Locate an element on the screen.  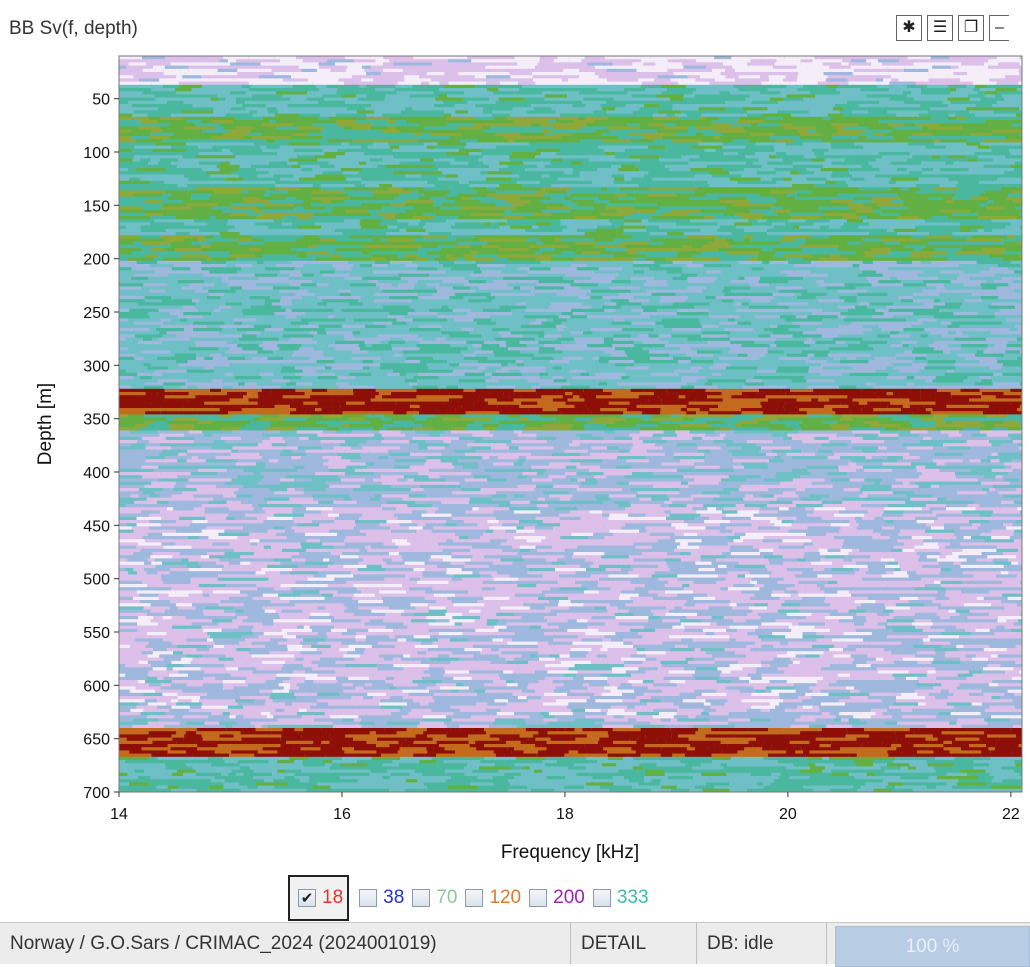
gear-icon: ✱ is located at coordinates (909, 28).